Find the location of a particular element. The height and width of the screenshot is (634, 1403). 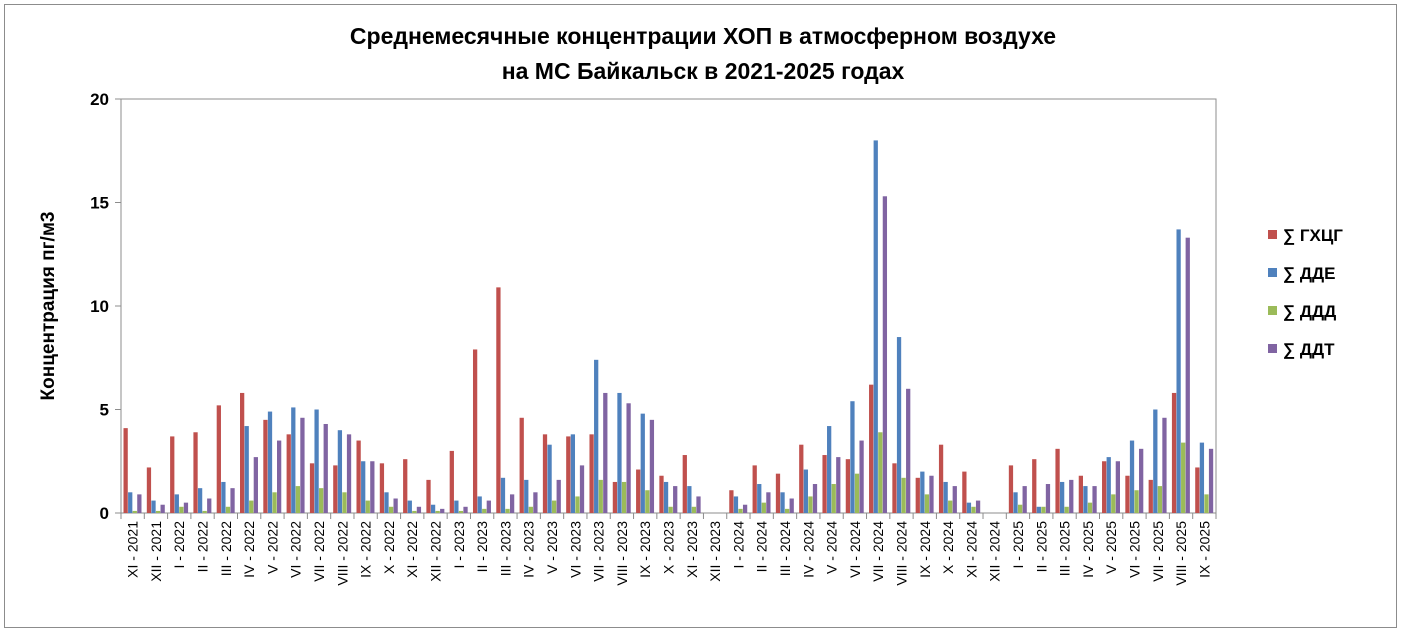

x-tick-label: VIII - 2022 is located at coordinates (342, 553).